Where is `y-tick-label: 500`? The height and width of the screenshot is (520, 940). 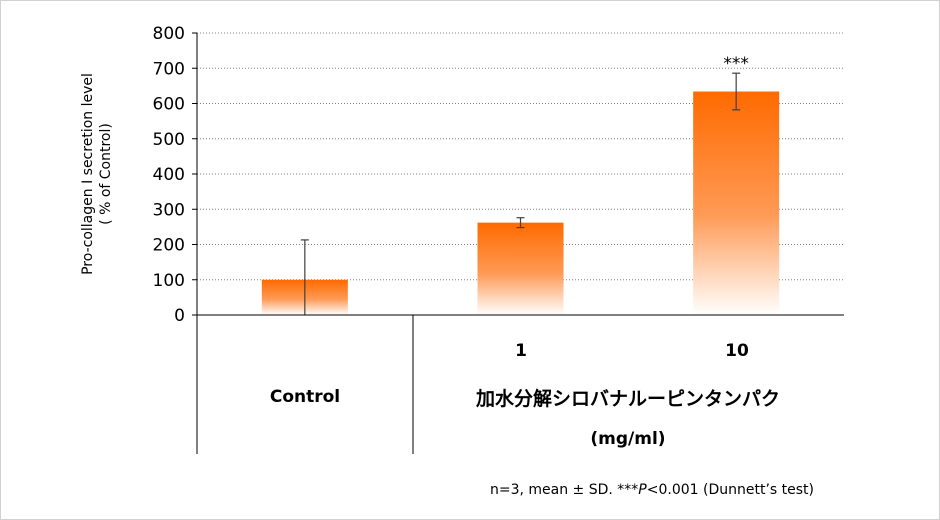 y-tick-label: 500 is located at coordinates (169, 140).